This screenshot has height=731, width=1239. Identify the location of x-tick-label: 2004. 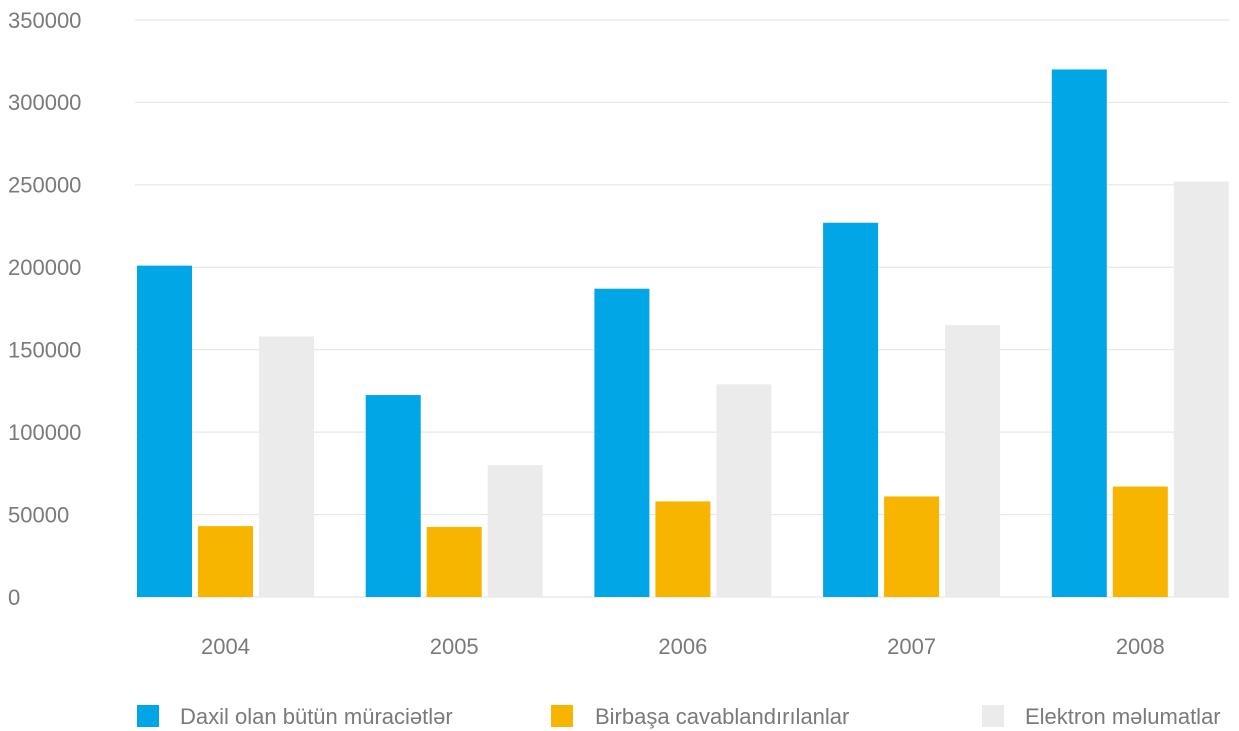
(225, 646).